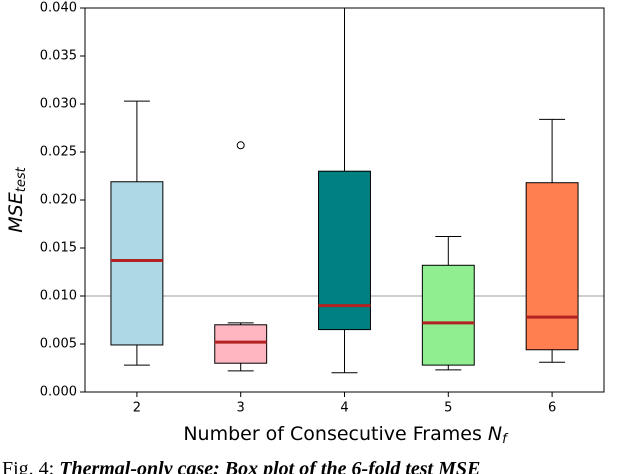 The width and height of the screenshot is (640, 474). What do you see at coordinates (58, 152) in the screenshot?
I see `y-tick-label: 0.025` at bounding box center [58, 152].